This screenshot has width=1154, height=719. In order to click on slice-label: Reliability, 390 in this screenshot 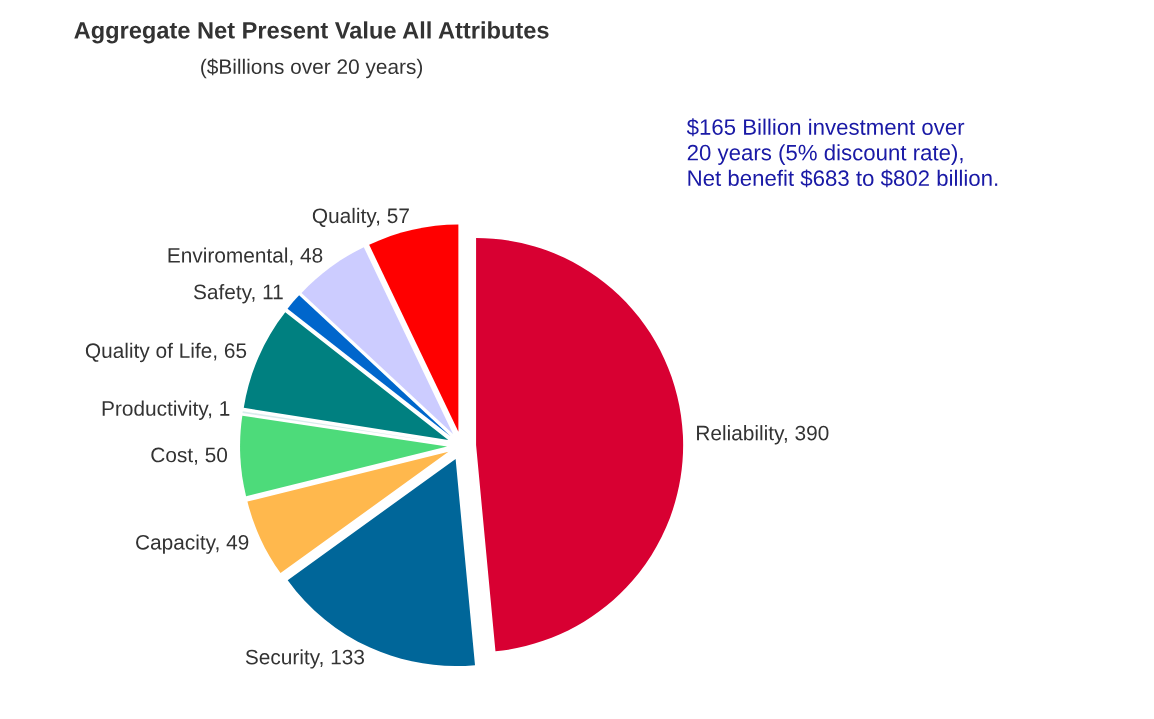, I will do `click(763, 435)`.